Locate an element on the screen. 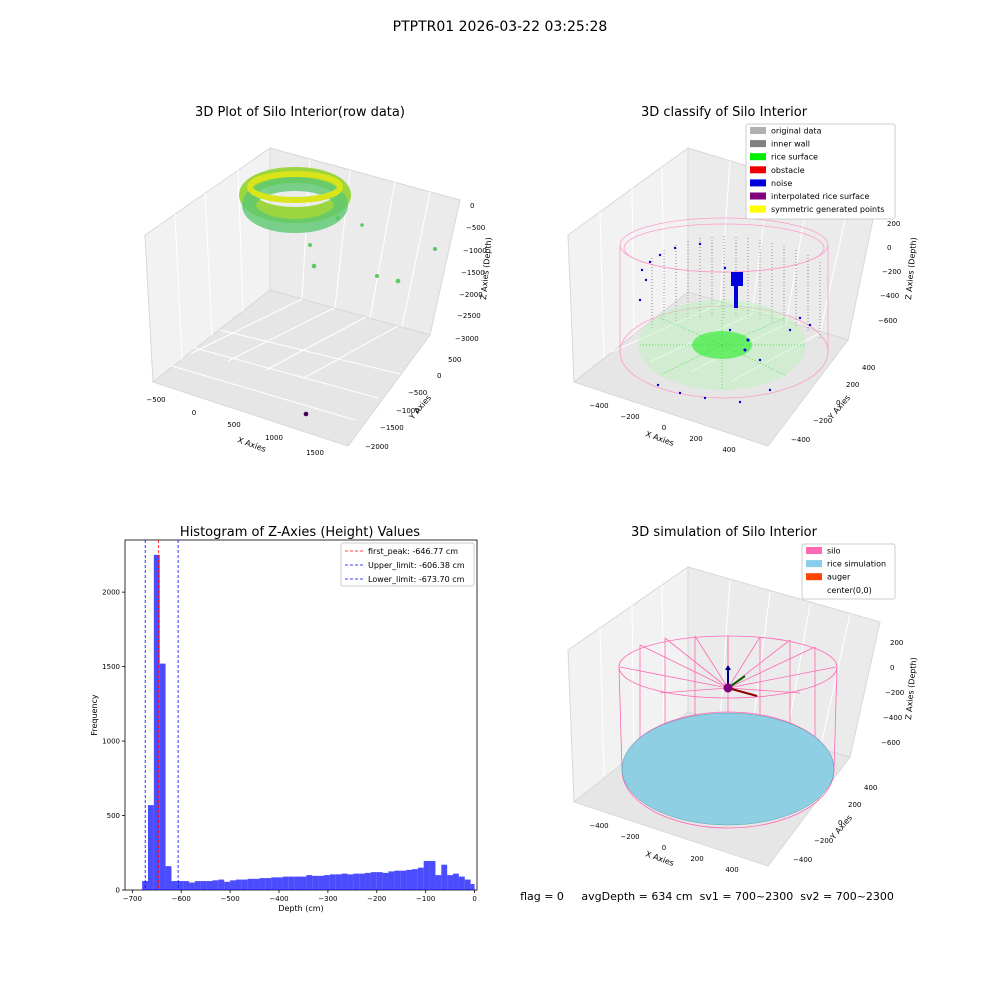 This screenshot has height=1000, width=1000. panel4-legend-label: auger is located at coordinates (839, 577).